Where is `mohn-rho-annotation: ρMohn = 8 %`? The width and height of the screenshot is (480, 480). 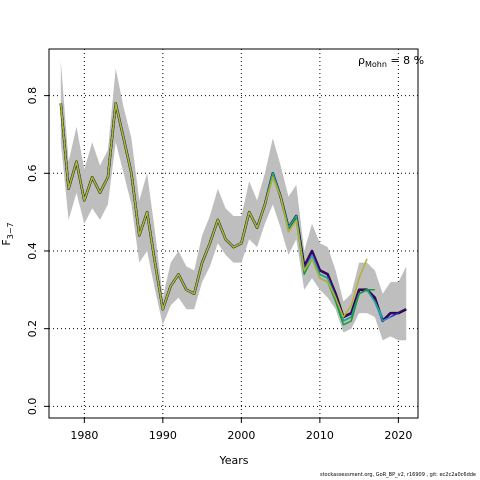 mohn-rho-annotation: ρMohn = 8 % is located at coordinates (391, 61).